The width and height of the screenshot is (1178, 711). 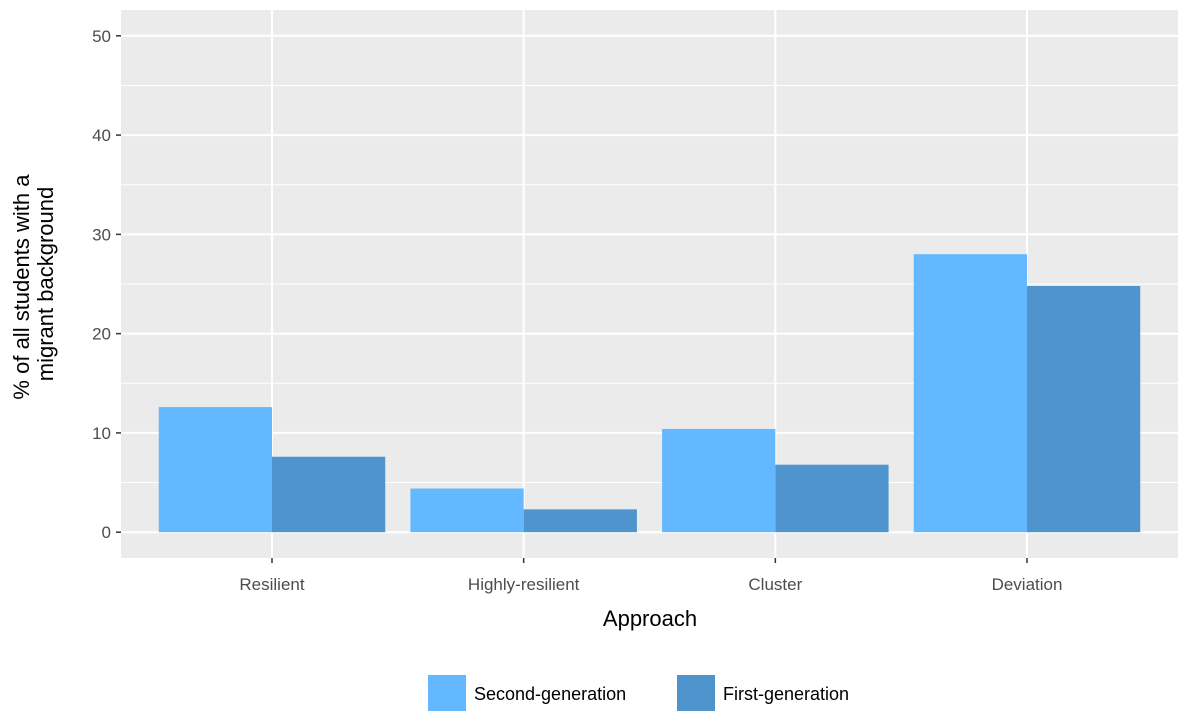 I want to click on bar-first-generation-resilient, so click(x=329, y=494).